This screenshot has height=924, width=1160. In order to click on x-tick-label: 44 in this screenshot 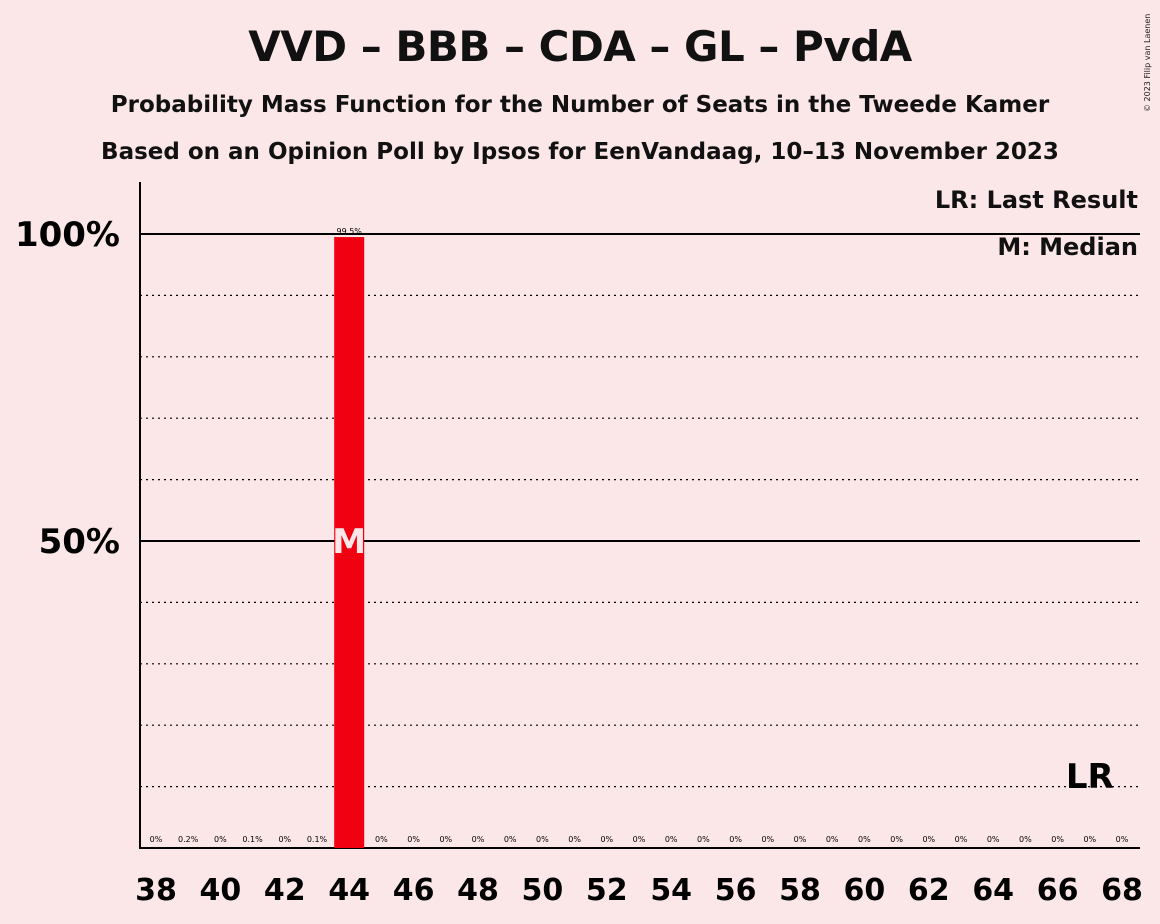, I will do `click(349, 890)`.